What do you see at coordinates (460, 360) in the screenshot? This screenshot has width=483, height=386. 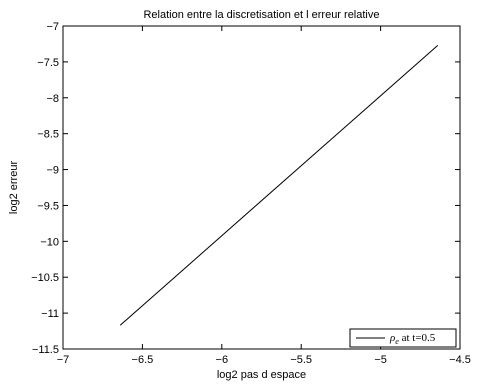 I see `x-tick-label: −4.5` at bounding box center [460, 360].